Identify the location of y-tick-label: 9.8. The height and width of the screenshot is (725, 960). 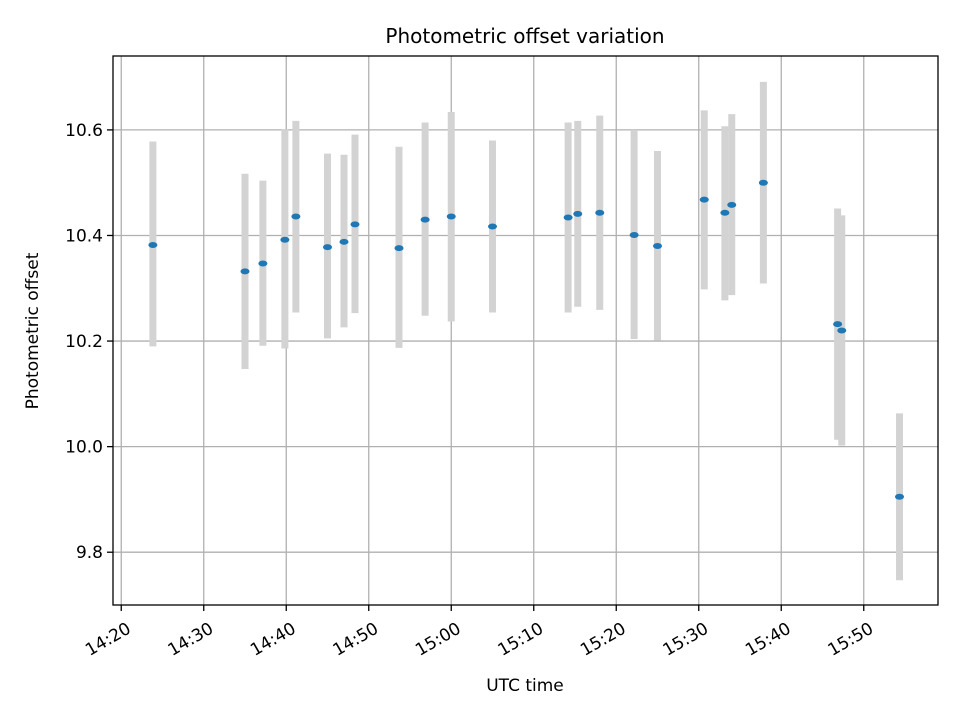
(89, 553).